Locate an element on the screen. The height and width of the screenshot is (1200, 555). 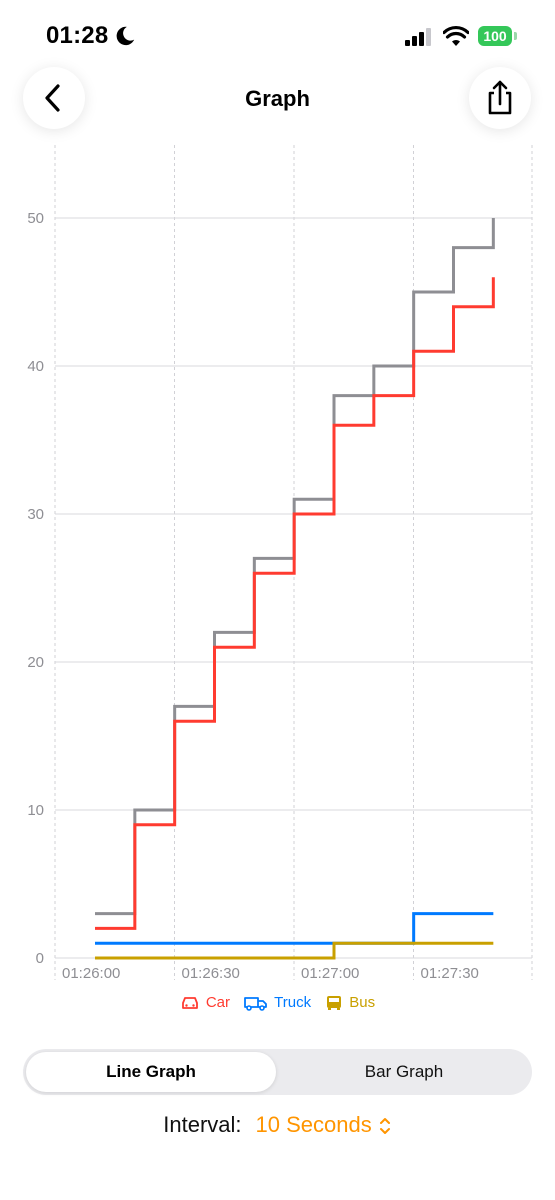
interval-row: Interval: 10 Seconds is located at coordinates (277, 1125).